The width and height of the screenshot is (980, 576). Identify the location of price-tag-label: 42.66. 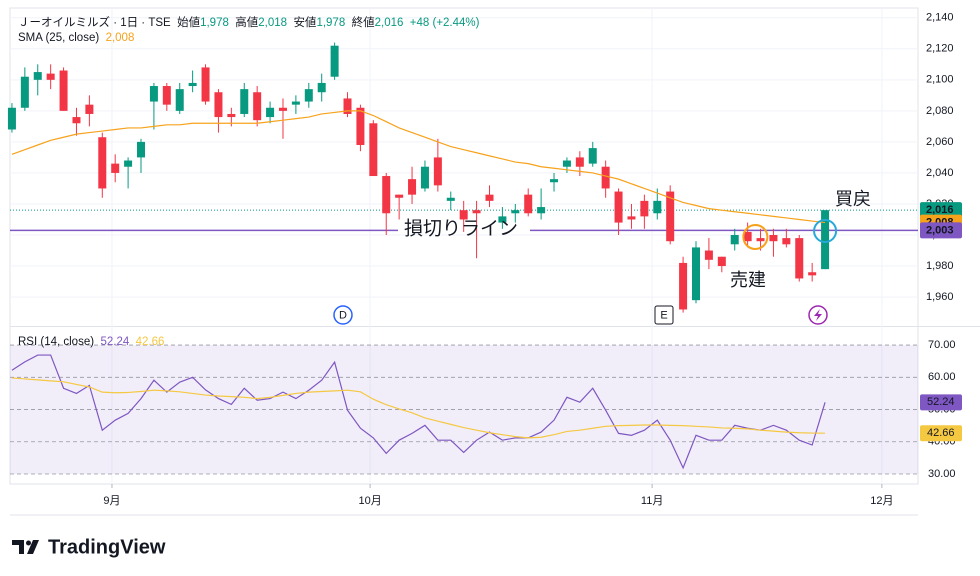
(941, 433).